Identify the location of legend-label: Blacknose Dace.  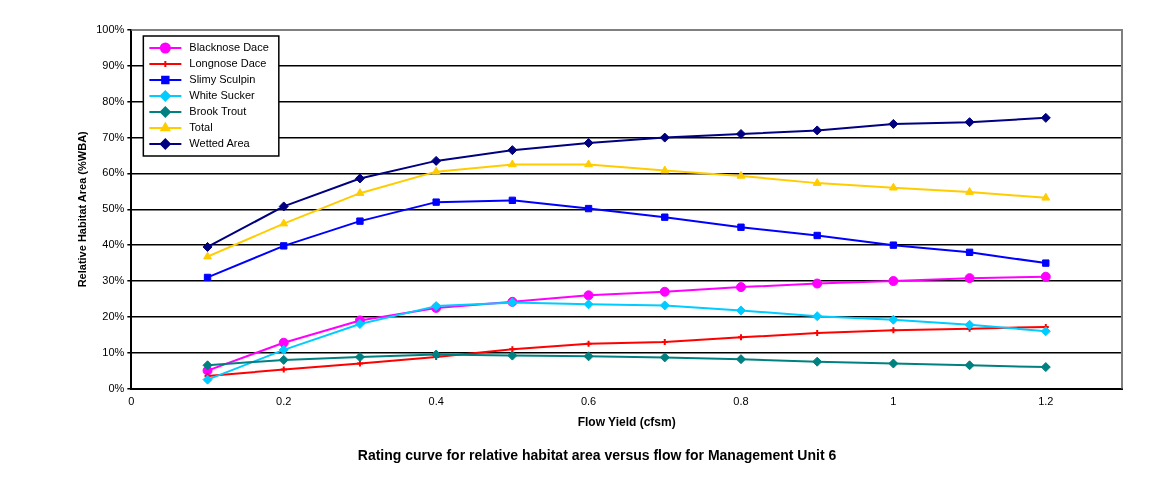
(229, 47).